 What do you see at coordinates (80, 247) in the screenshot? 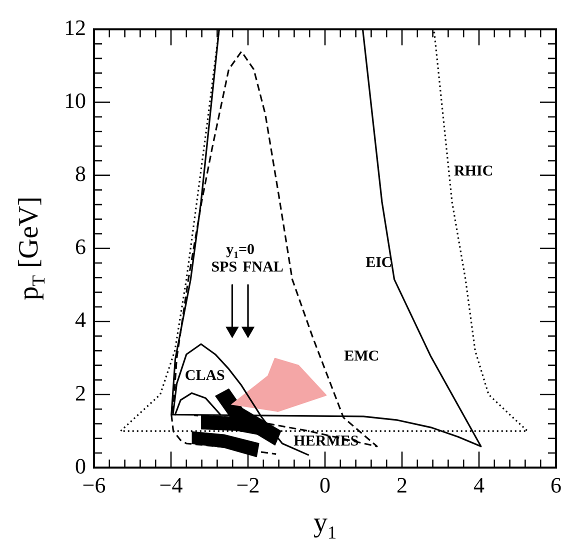
I see `y-tick-label: 6` at bounding box center [80, 247].